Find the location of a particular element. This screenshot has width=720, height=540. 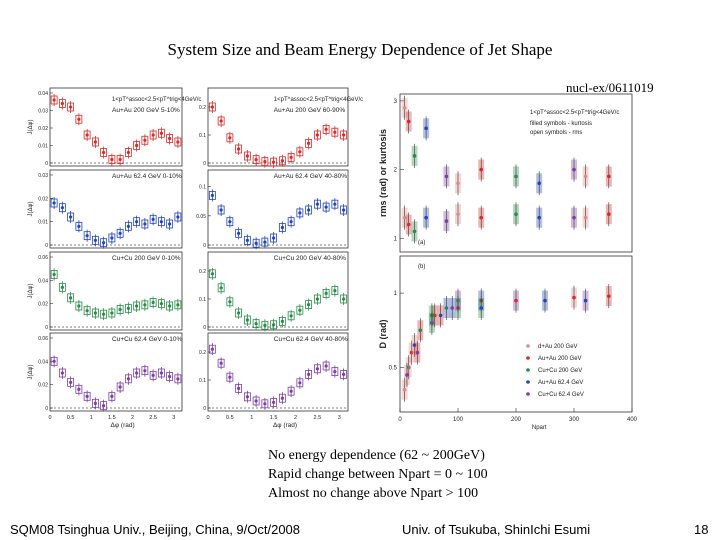

panel-2: 0 0.05 0.1 Au+Au 62.4 GeV 40-80% is located at coordinates (272, 209).